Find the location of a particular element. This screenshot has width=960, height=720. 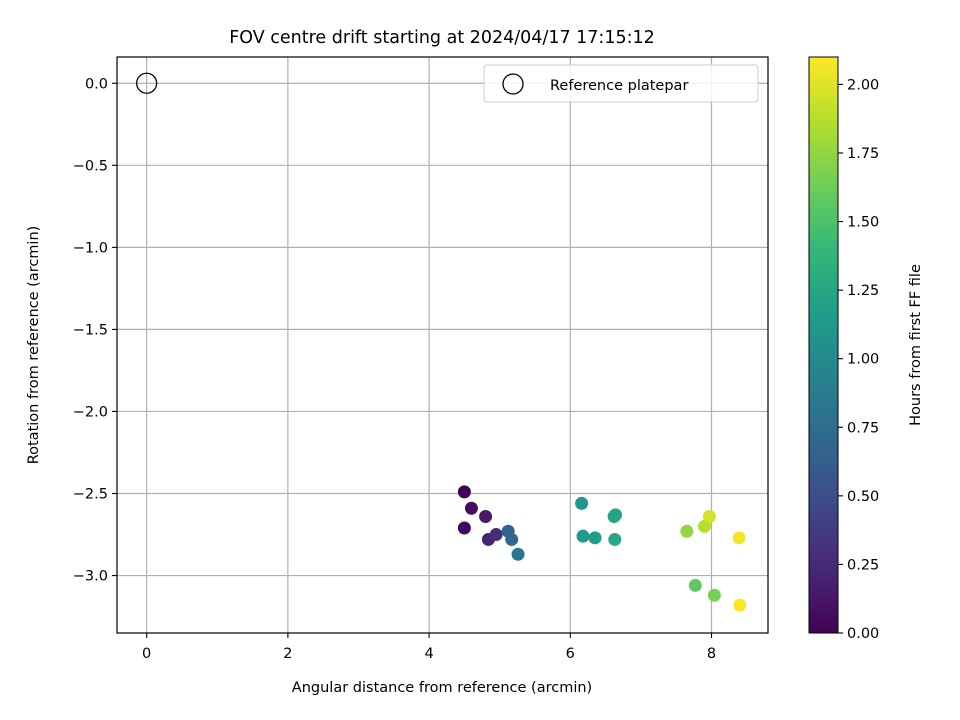

reference-platepar-marker is located at coordinates (147, 83).